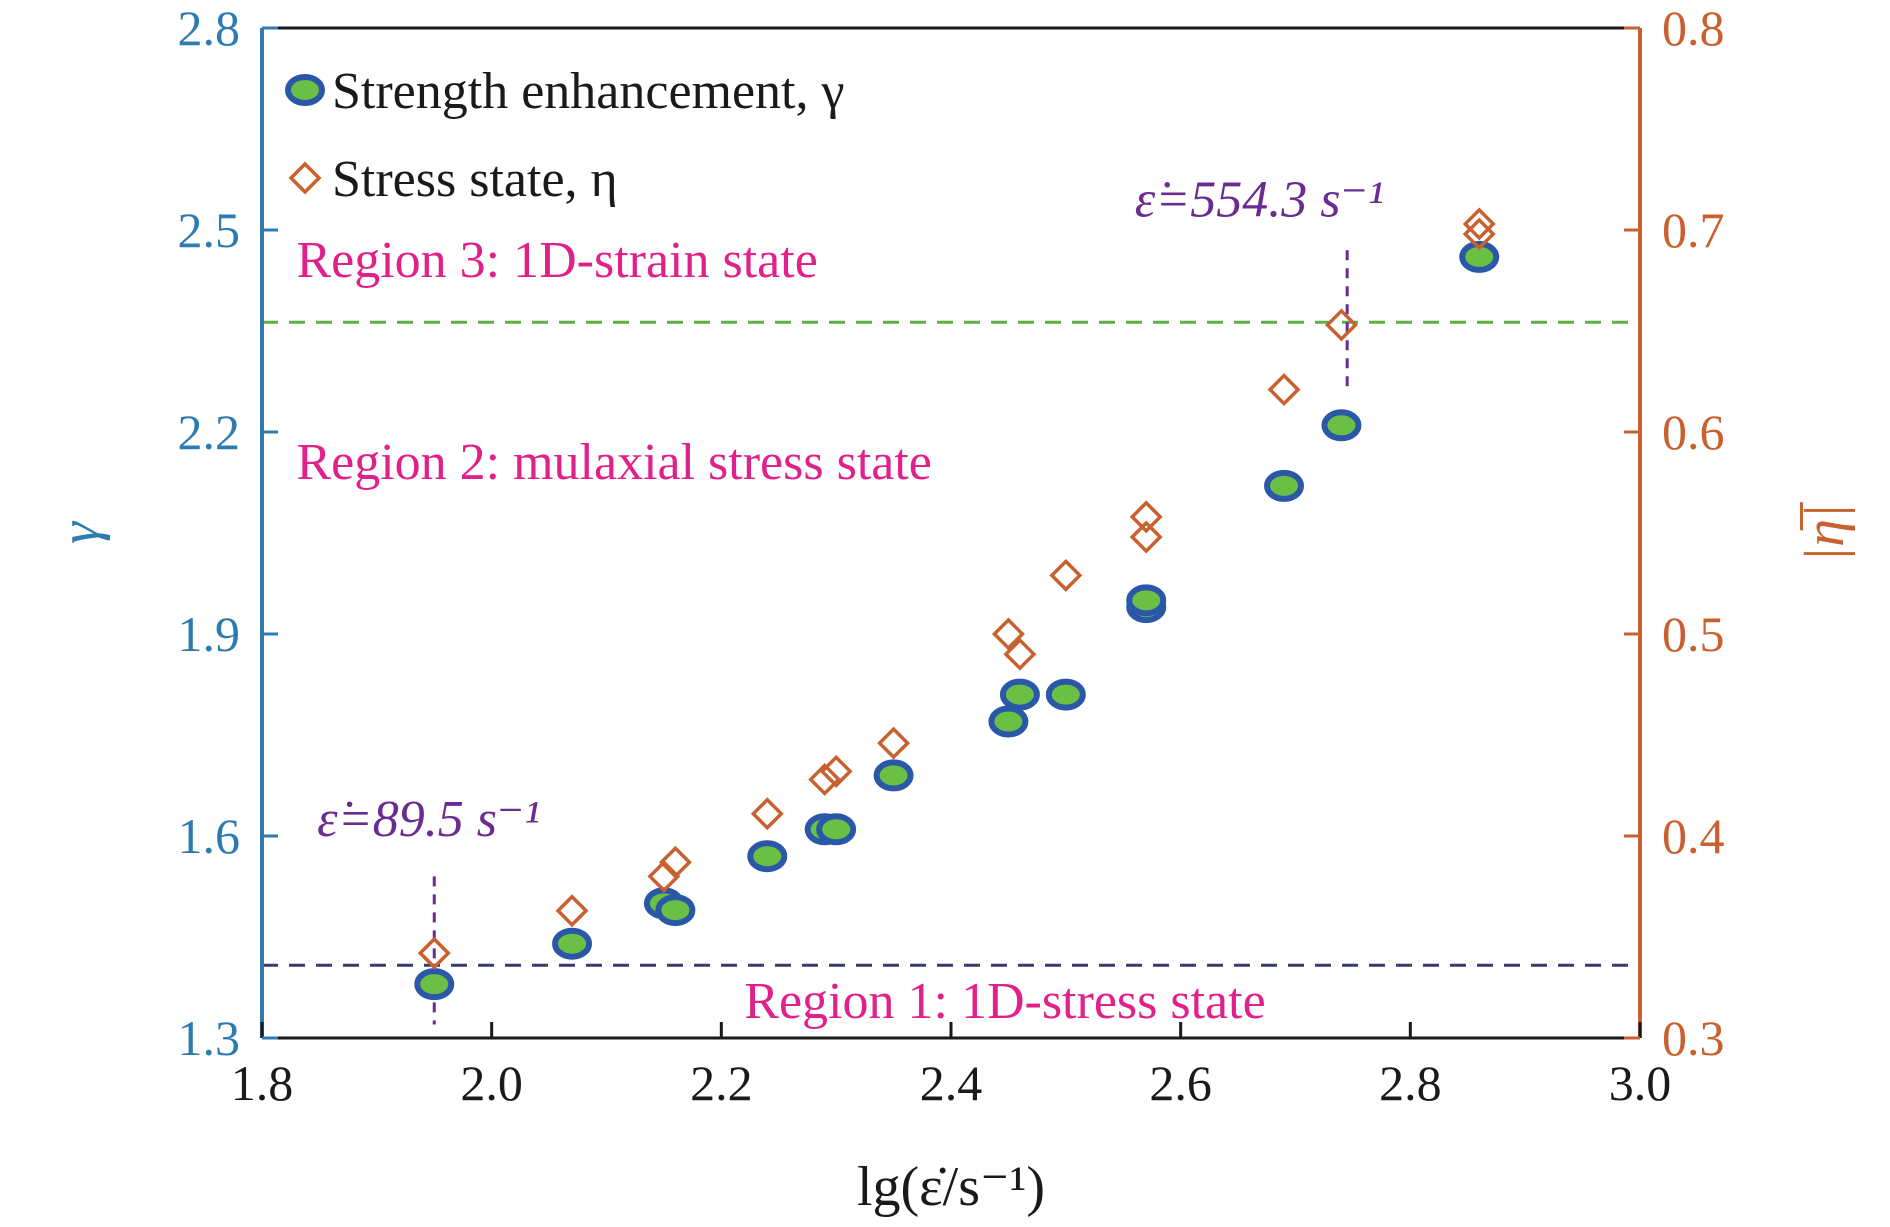  I want to click on left-y-axis-title: γ, so click(80, 532).